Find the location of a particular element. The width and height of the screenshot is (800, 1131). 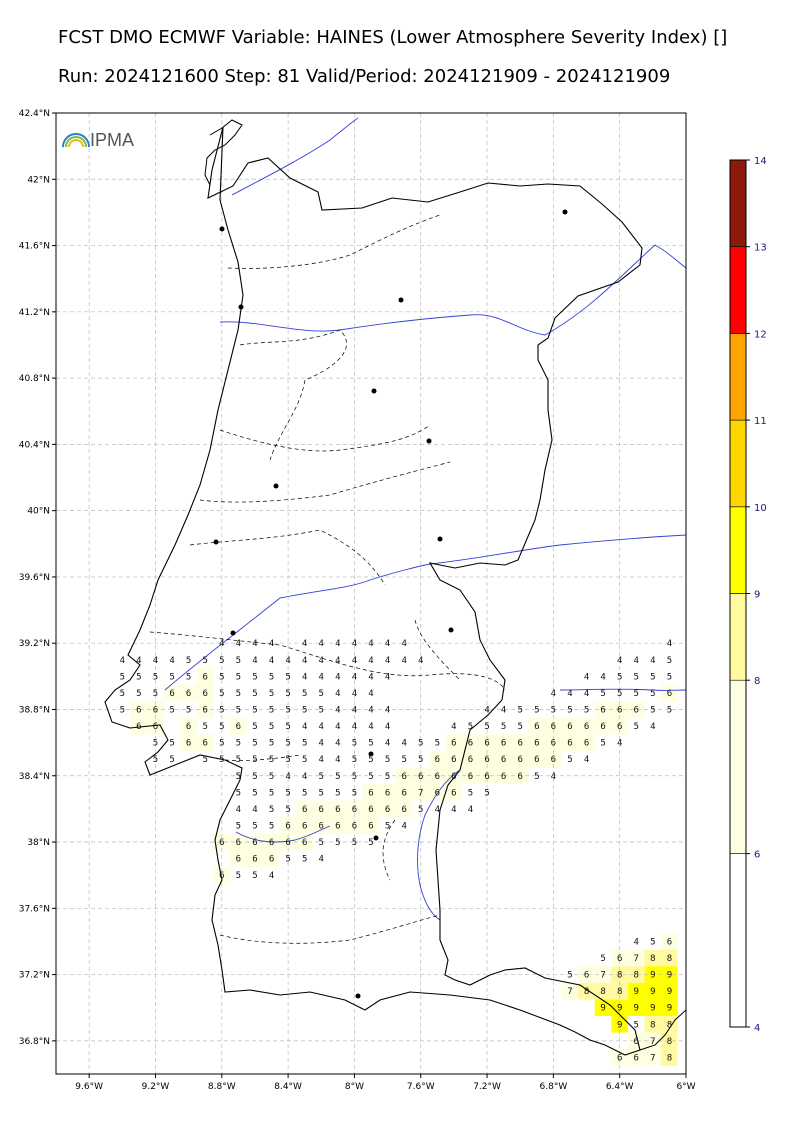

lon-tick-label: 9.2°W is located at coordinates (156, 1087).